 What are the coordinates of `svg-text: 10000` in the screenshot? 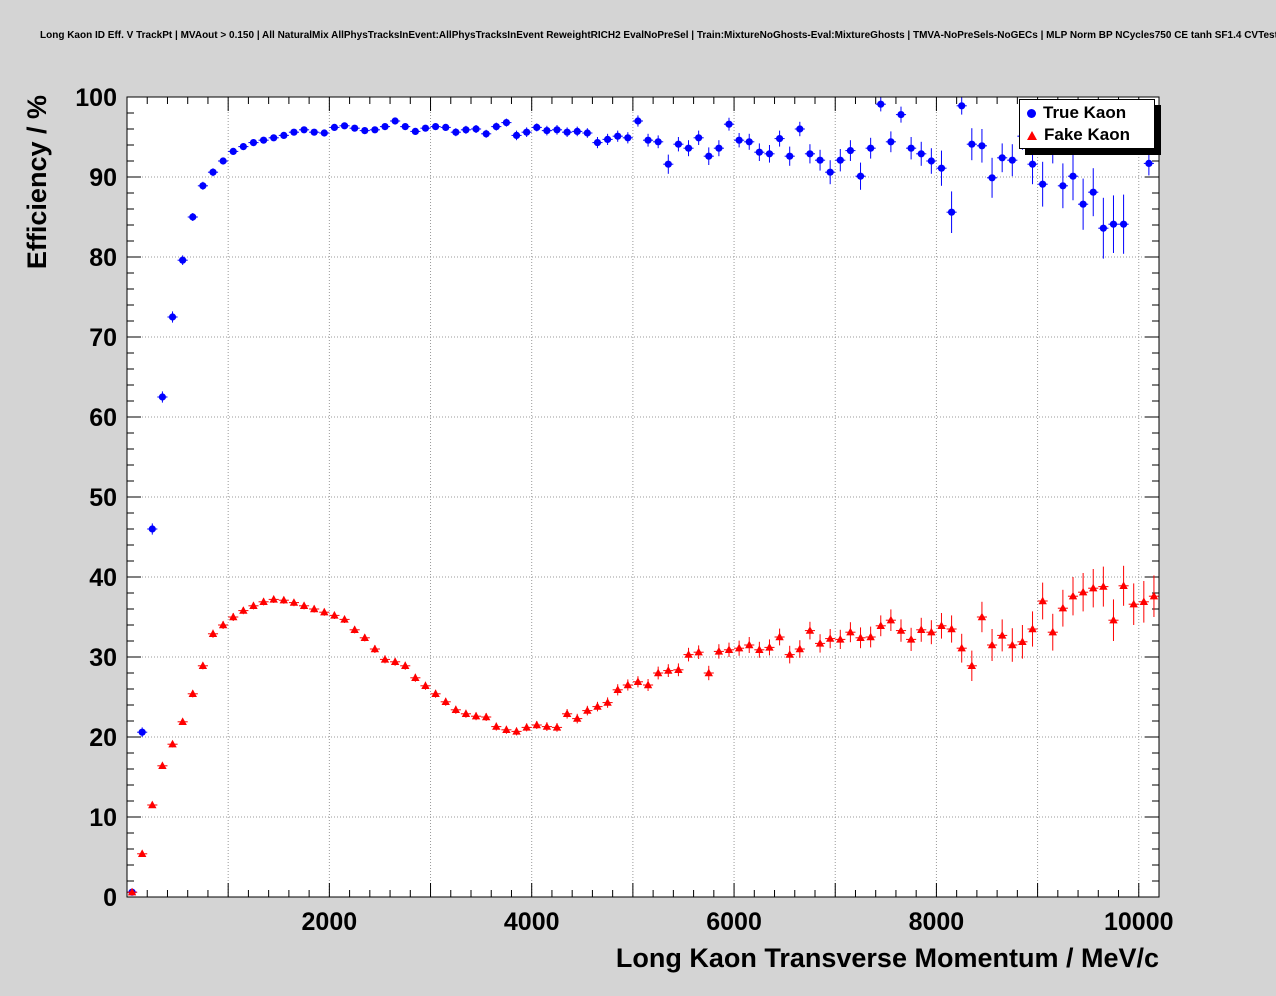 It's located at (1139, 922).